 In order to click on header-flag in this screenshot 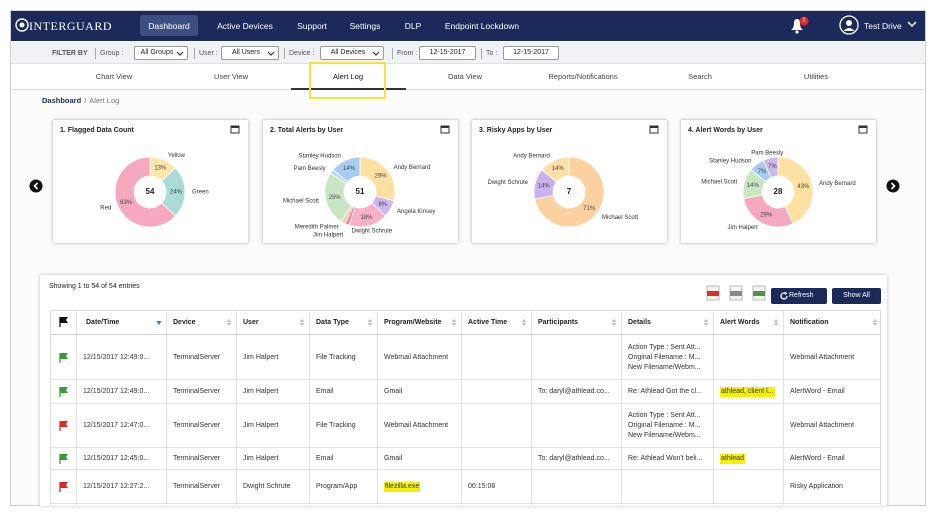, I will do `click(63, 322)`.